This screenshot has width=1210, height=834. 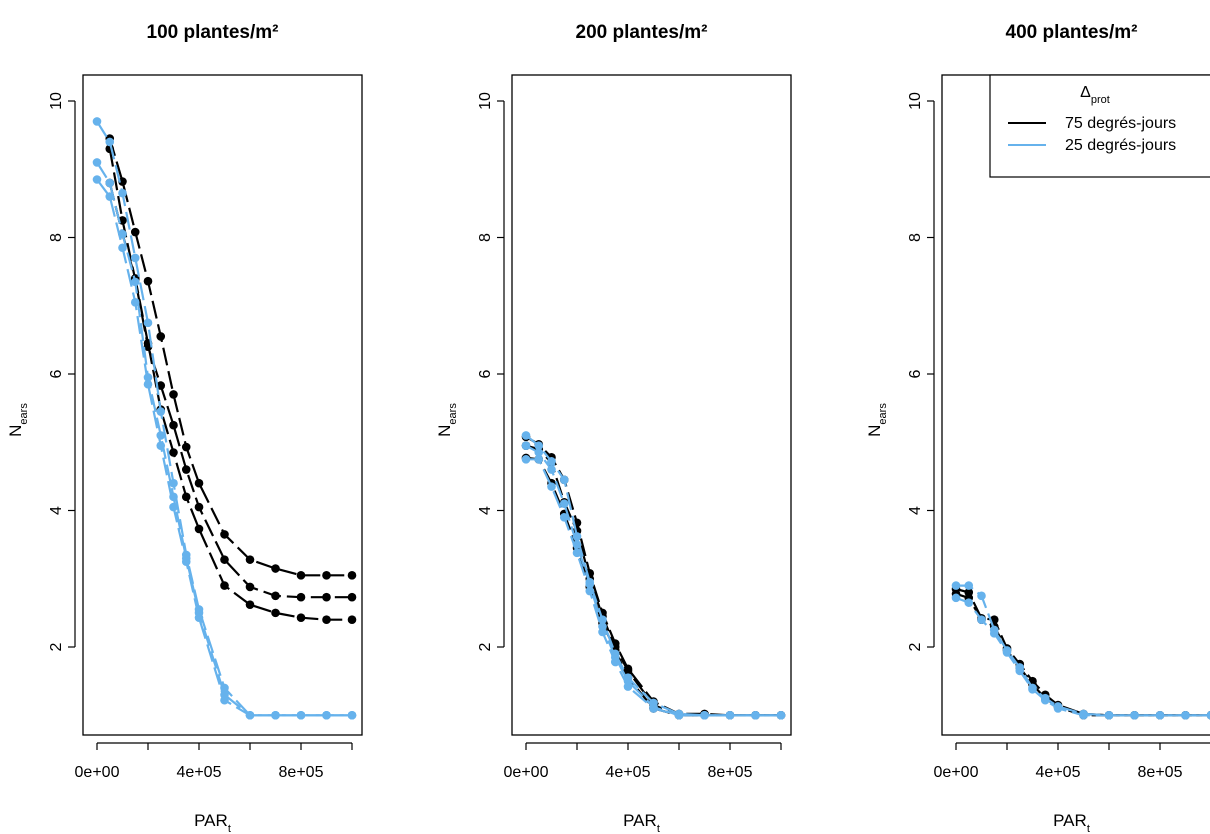 What do you see at coordinates (1120, 145) in the screenshot?
I see `legend-label: 25 degrés-jours` at bounding box center [1120, 145].